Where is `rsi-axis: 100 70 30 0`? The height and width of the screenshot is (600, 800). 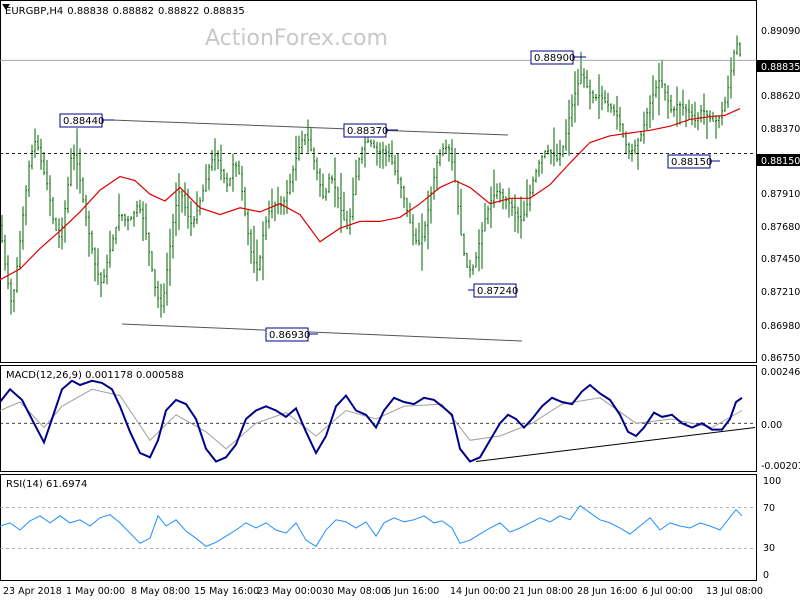
rsi-axis: 100 70 30 0 is located at coordinates (772, 528).